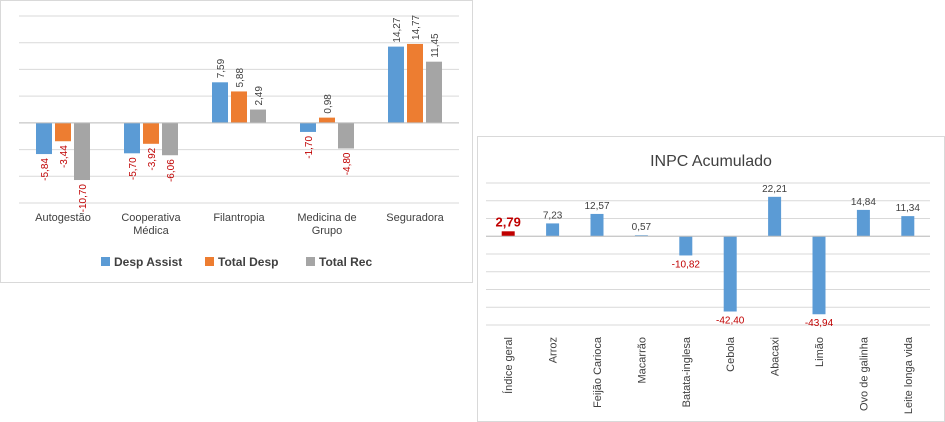 The width and height of the screenshot is (945, 422). What do you see at coordinates (730, 321) in the screenshot?
I see `data-label: -42,40` at bounding box center [730, 321].